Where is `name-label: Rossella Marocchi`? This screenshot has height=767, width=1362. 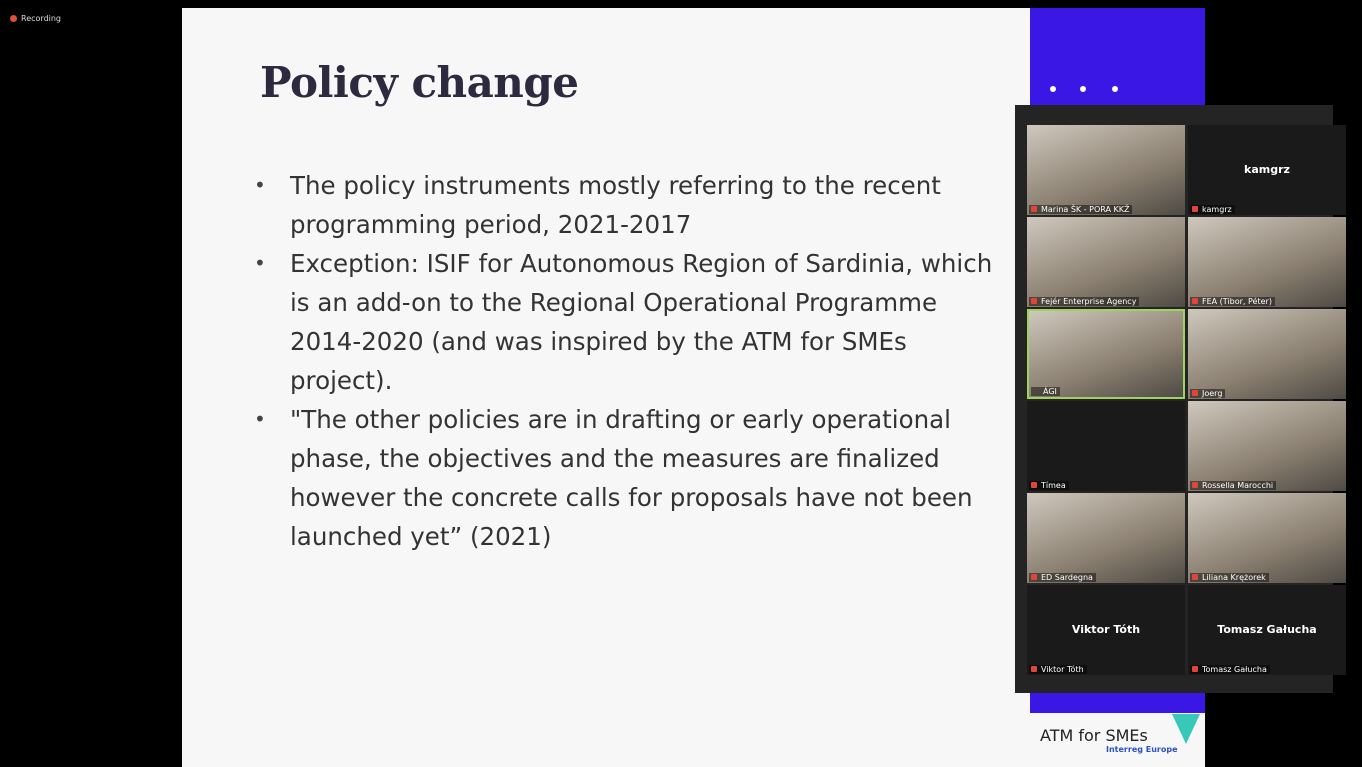
name-label: Rossella Marocchi is located at coordinates (1233, 485).